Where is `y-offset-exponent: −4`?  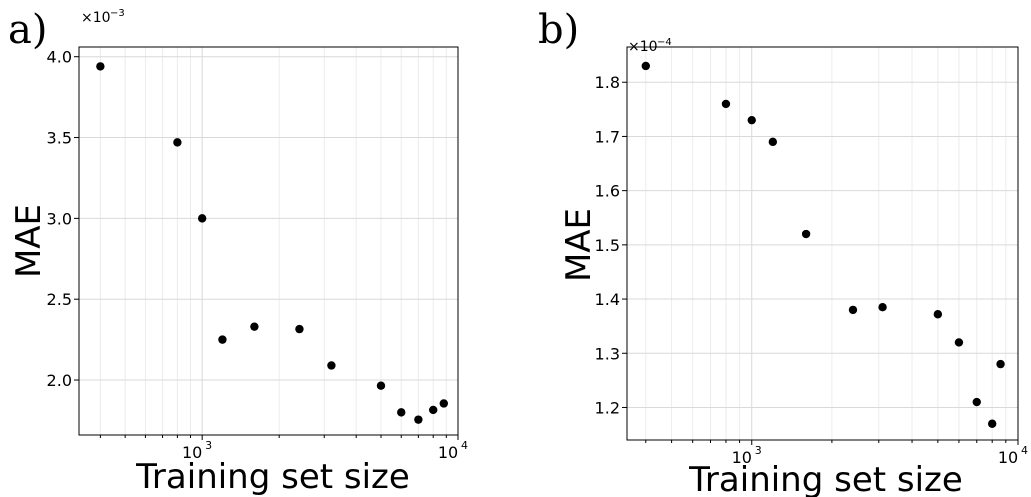
y-offset-exponent: −4 is located at coordinates (664, 42).